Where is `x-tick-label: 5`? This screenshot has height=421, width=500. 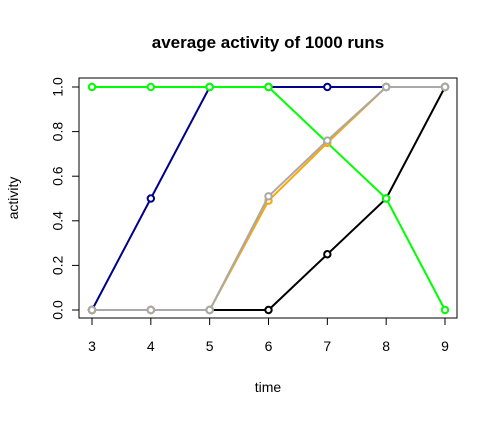
x-tick-label: 5 is located at coordinates (210, 346).